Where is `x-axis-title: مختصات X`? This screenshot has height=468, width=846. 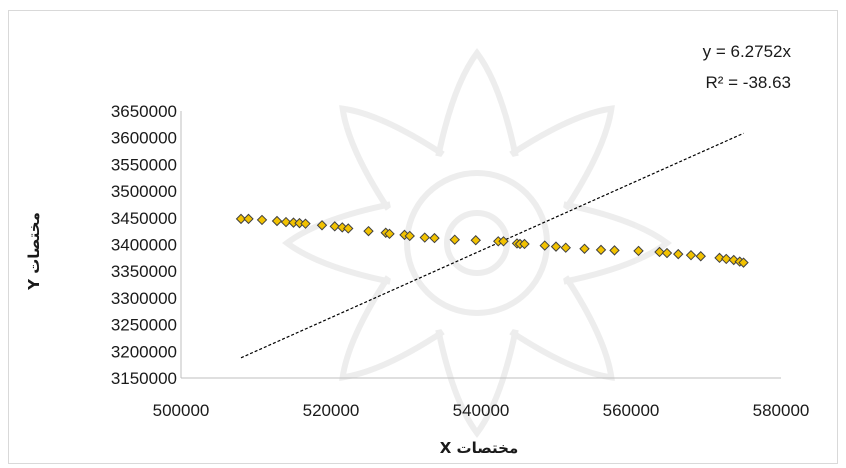 x-axis-title: مختصات X is located at coordinates (479, 448).